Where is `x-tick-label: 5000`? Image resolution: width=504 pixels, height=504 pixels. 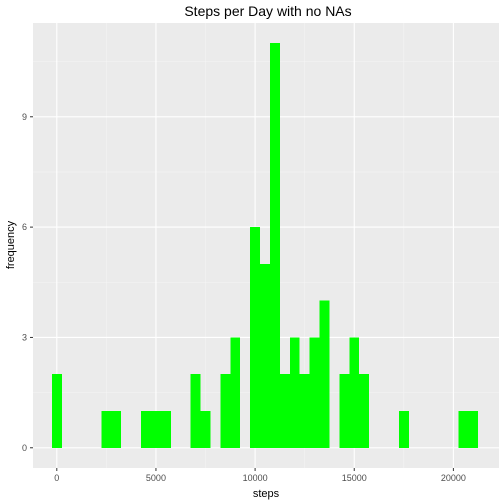
x-tick-label: 5000 is located at coordinates (156, 478).